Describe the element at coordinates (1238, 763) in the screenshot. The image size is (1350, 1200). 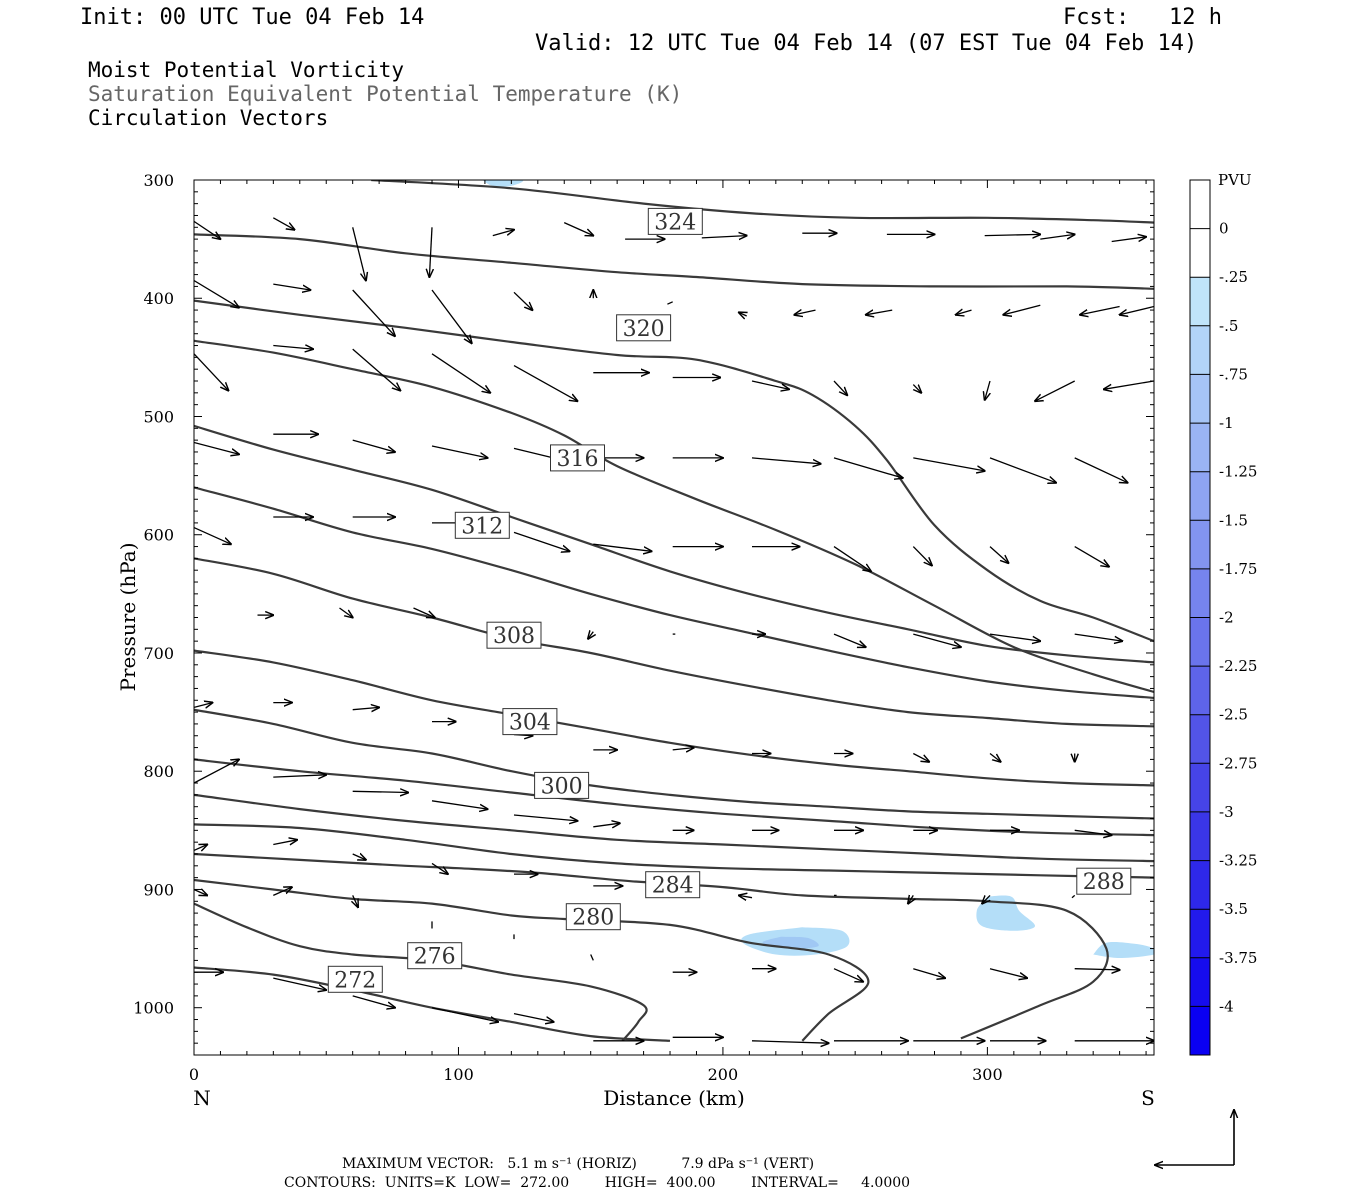
I see `colorbar-tick-label: -2.75` at that location.